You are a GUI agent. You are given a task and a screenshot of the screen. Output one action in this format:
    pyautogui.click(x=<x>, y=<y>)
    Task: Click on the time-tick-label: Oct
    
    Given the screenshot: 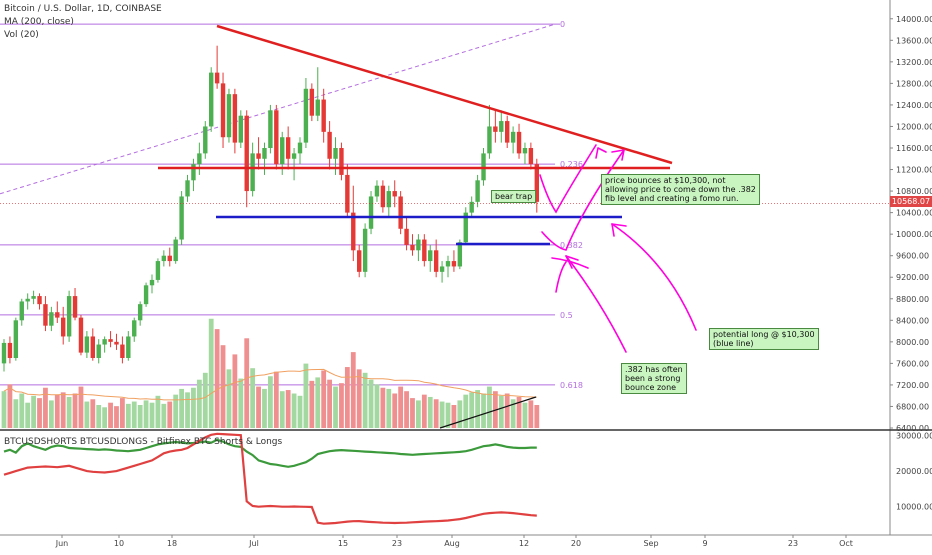 What is the action you would take?
    pyautogui.click(x=846, y=543)
    